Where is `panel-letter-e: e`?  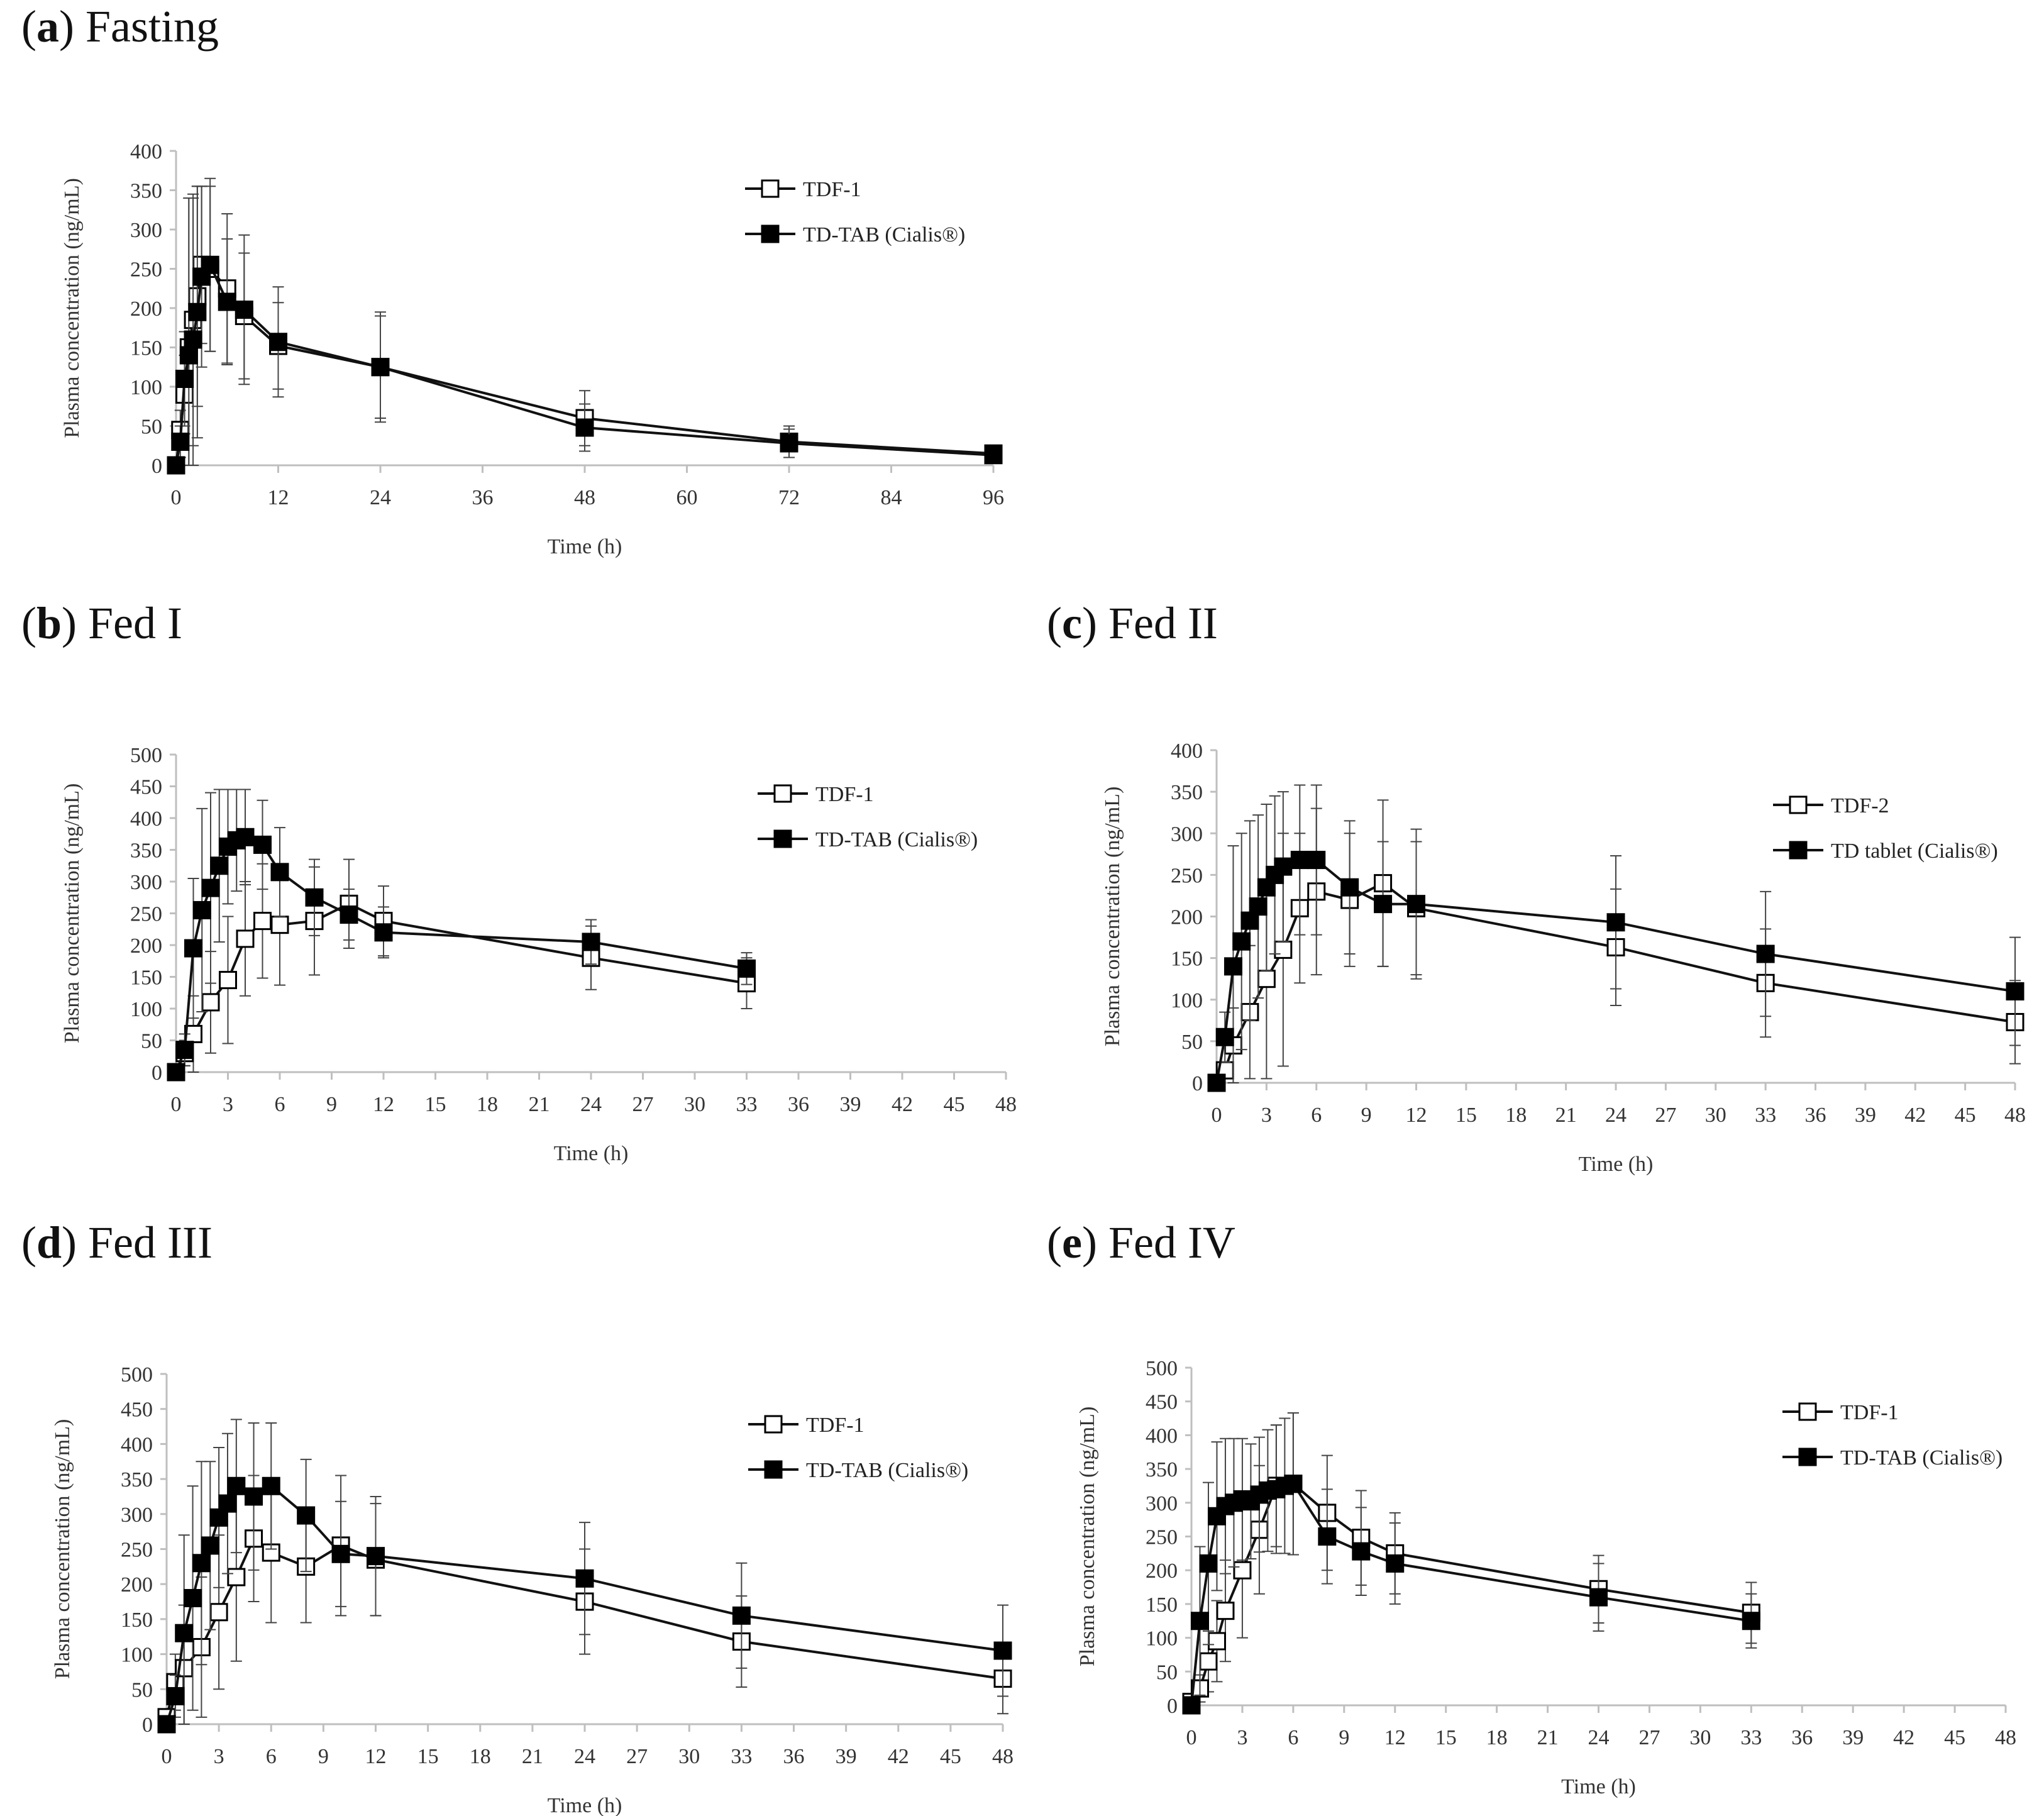 panel-letter-e: e is located at coordinates (1071, 1242).